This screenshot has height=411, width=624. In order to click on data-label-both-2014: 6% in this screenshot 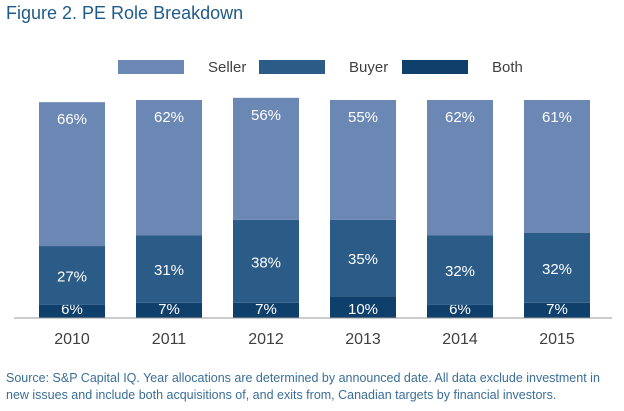, I will do `click(460, 309)`.